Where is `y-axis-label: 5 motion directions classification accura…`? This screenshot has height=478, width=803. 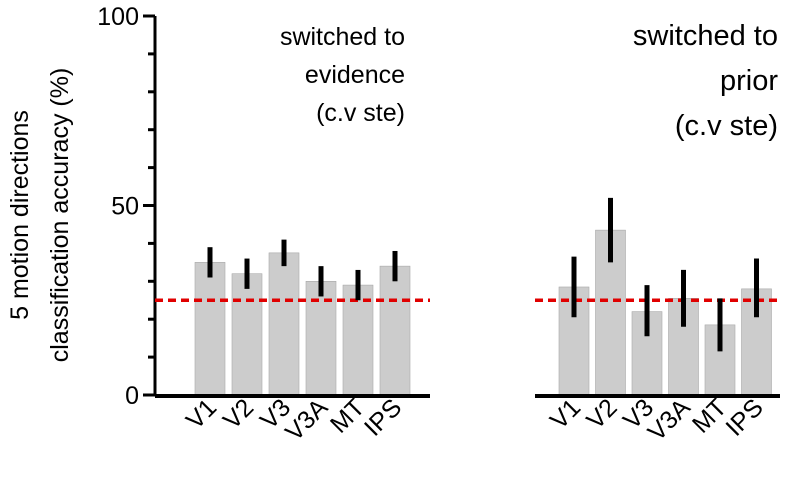 y-axis-label: 5 motion directions classification accura… is located at coordinates (40, 215).